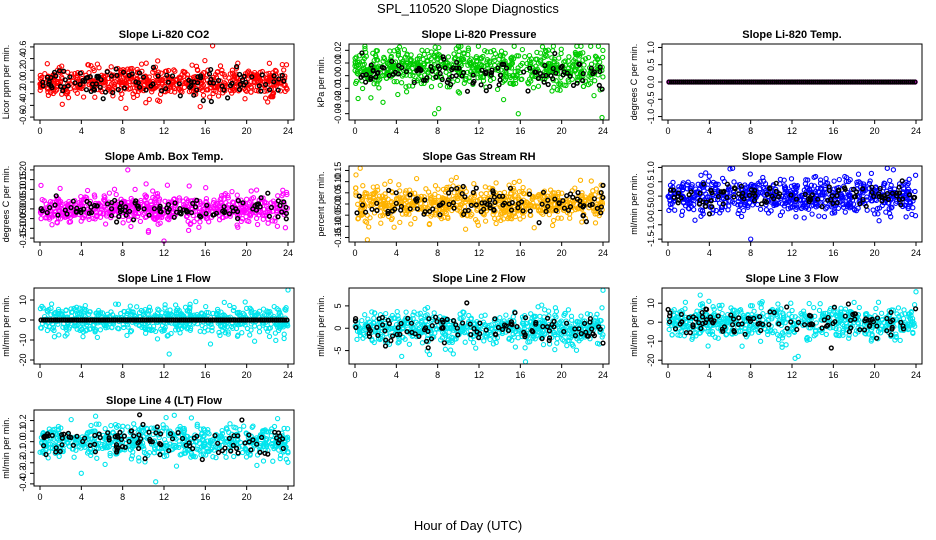 Image resolution: width=936 pixels, height=540 pixels. I want to click on y-tick-label: 0.15, so click(338, 171).